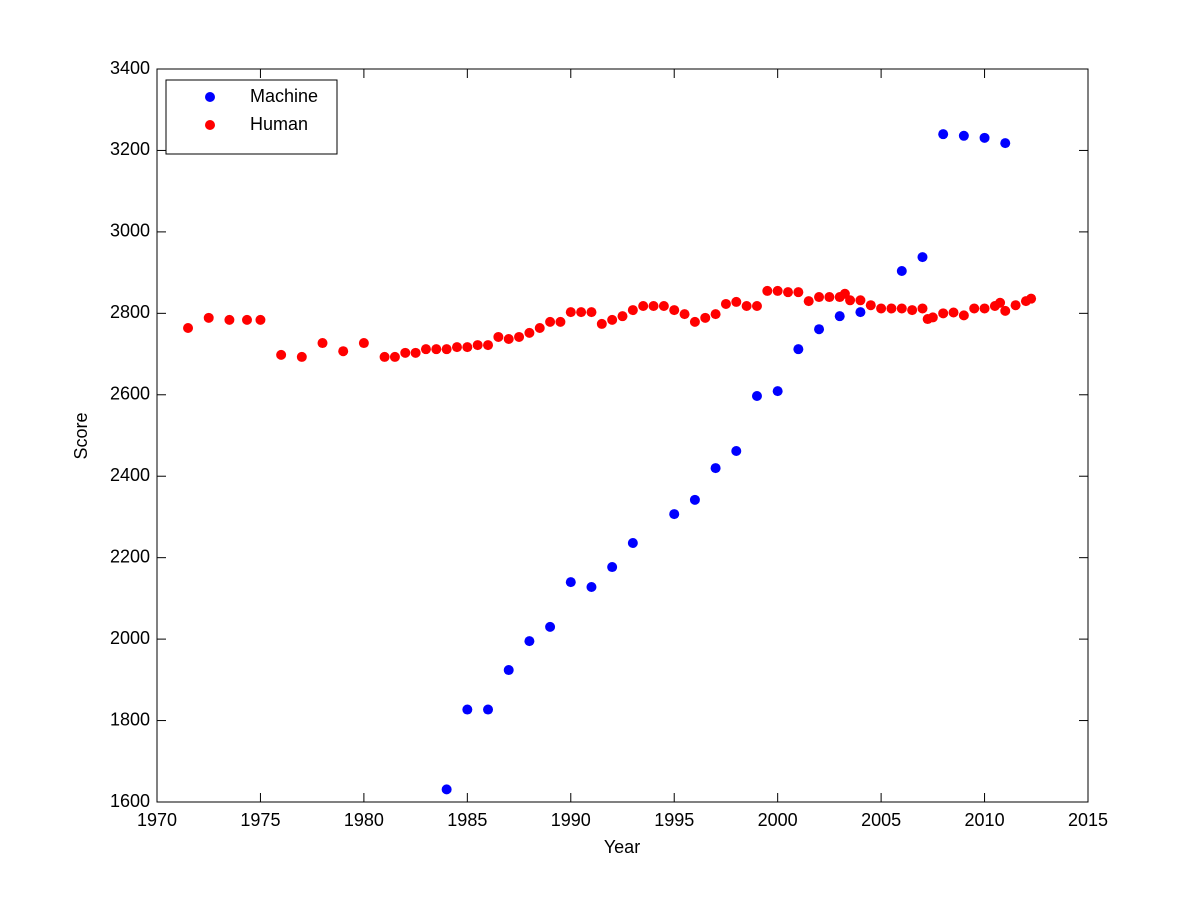  I want to click on x-tick-label: 1970, so click(157, 820).